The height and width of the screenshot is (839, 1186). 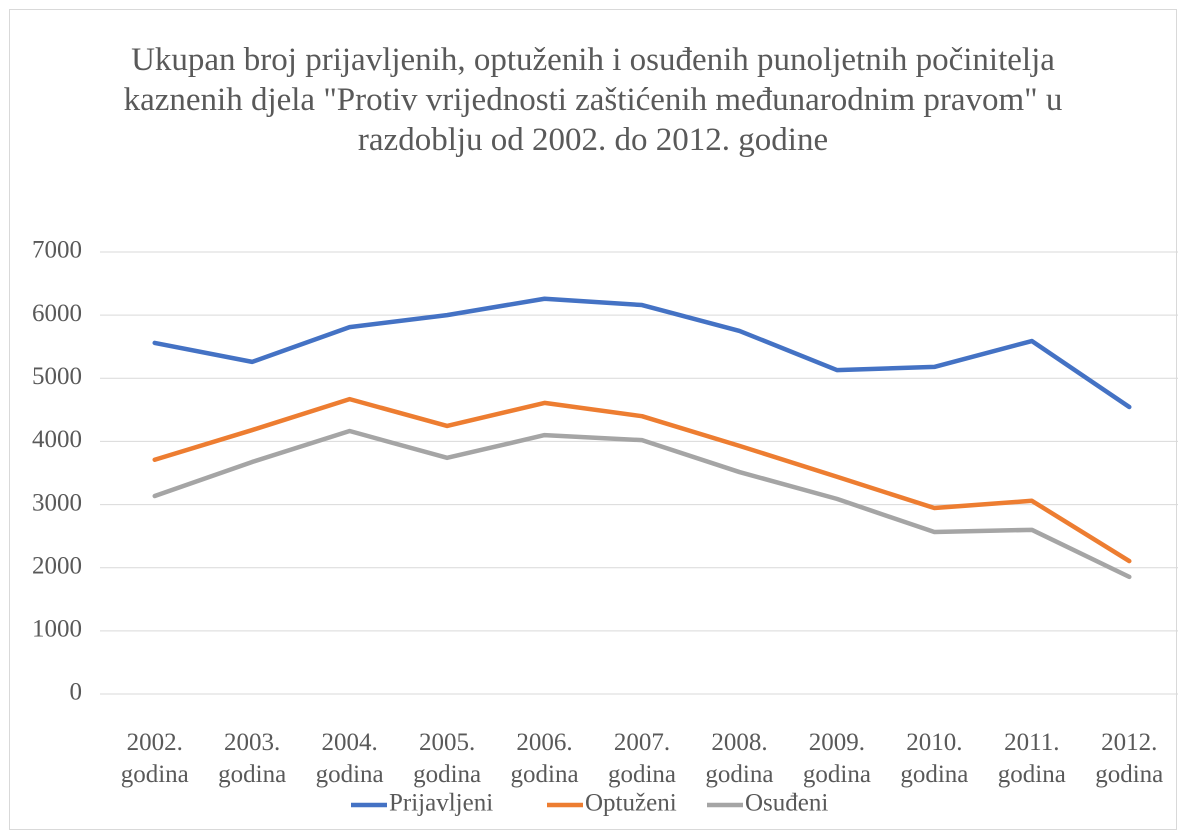 What do you see at coordinates (631, 803) in the screenshot?
I see `legend-label: Optuženi` at bounding box center [631, 803].